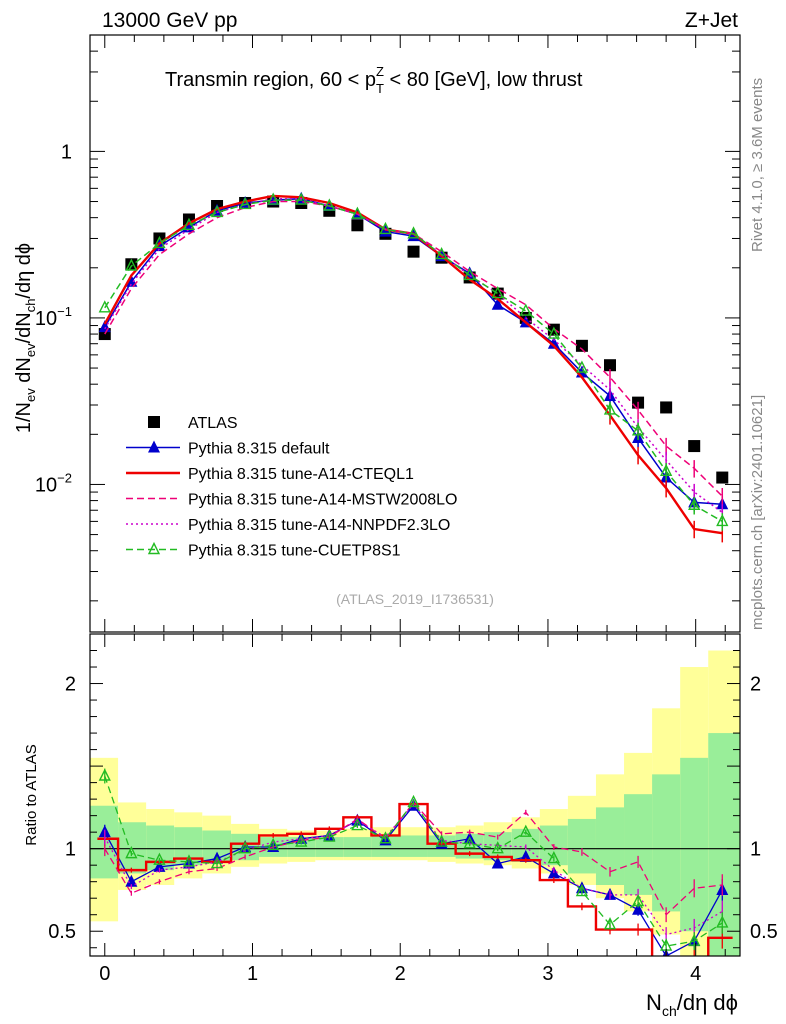 Image resolution: width=786 pixels, height=1024 pixels. I want to click on ratio-y-tick-label-right: 2, so click(755, 685).